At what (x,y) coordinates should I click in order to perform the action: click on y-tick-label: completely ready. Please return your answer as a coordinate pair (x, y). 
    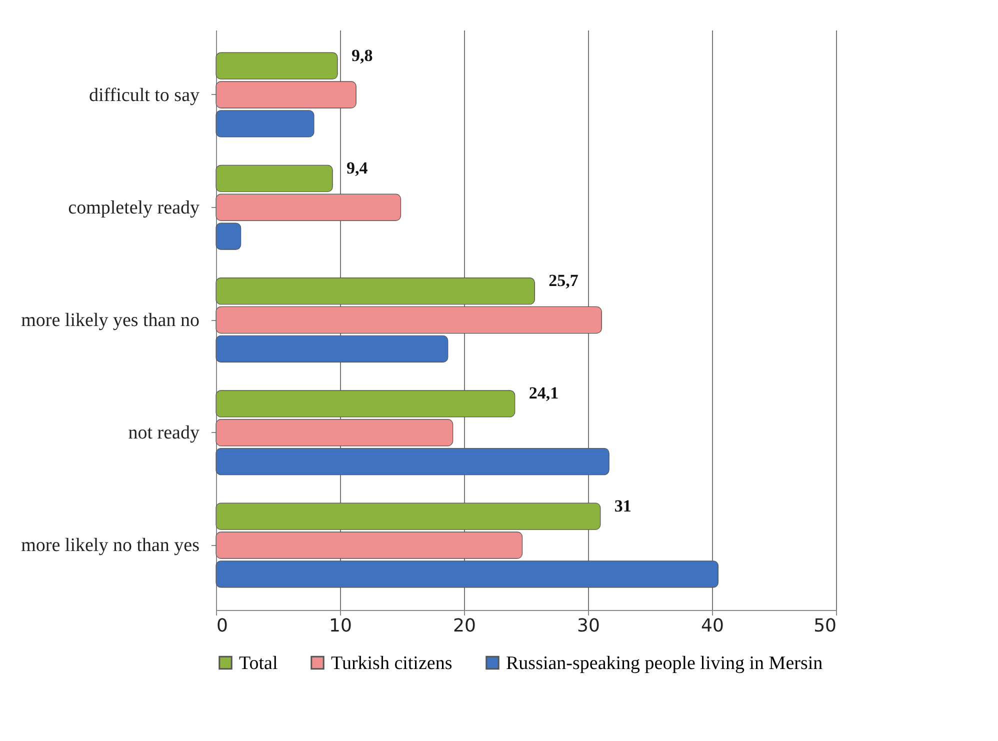
    Looking at the image, I should click on (134, 207).